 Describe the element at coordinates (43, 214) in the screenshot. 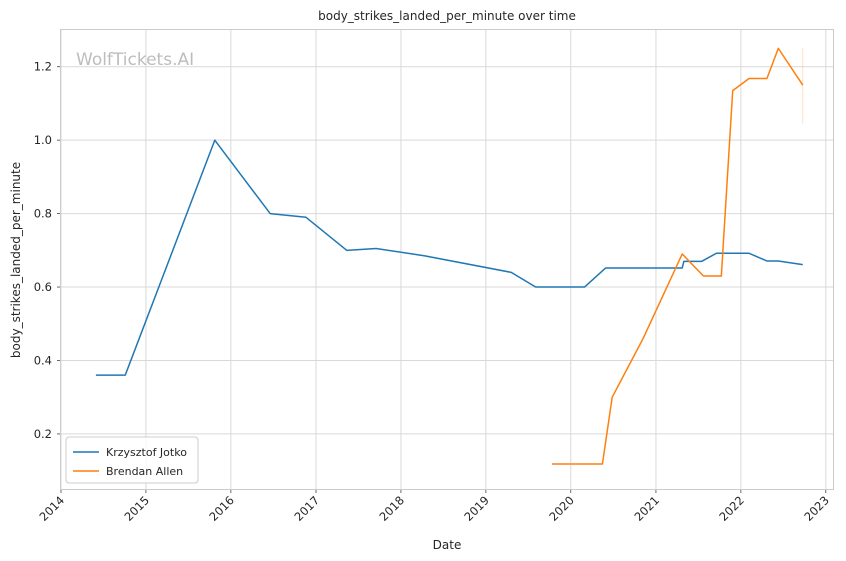

I see `y-tick-label: 0.8` at that location.